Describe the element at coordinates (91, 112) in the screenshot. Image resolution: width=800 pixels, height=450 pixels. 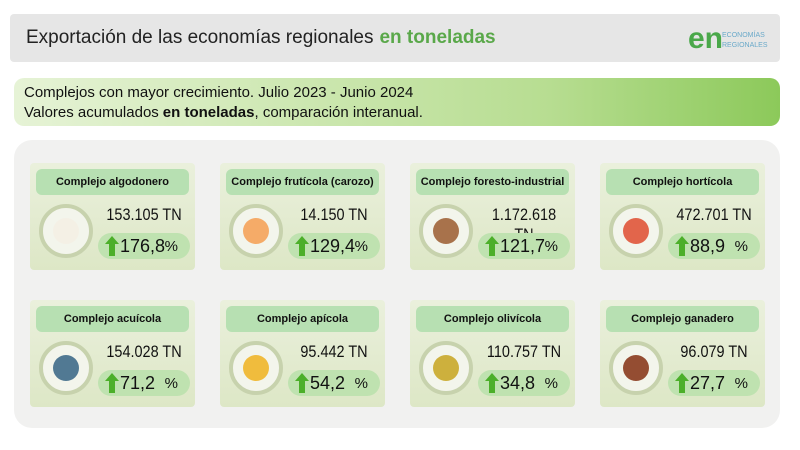
I see `text: Valores acumulados` at that location.